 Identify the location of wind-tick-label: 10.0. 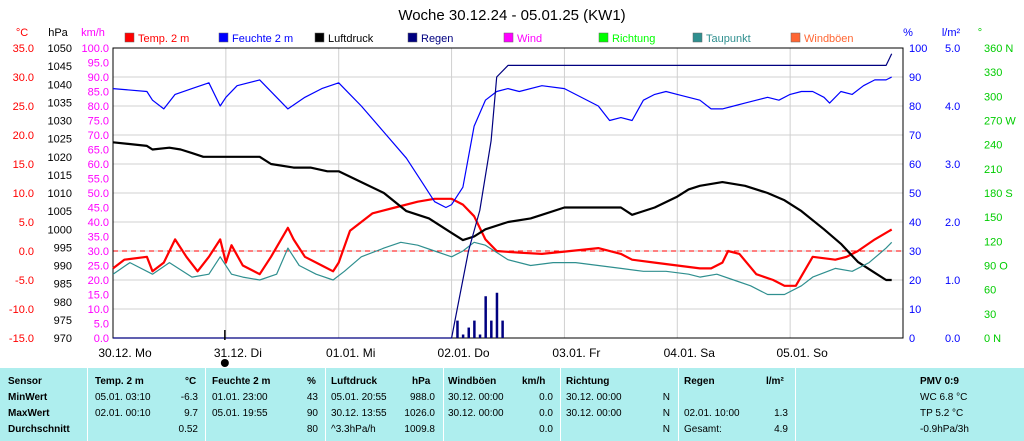
(98, 310).